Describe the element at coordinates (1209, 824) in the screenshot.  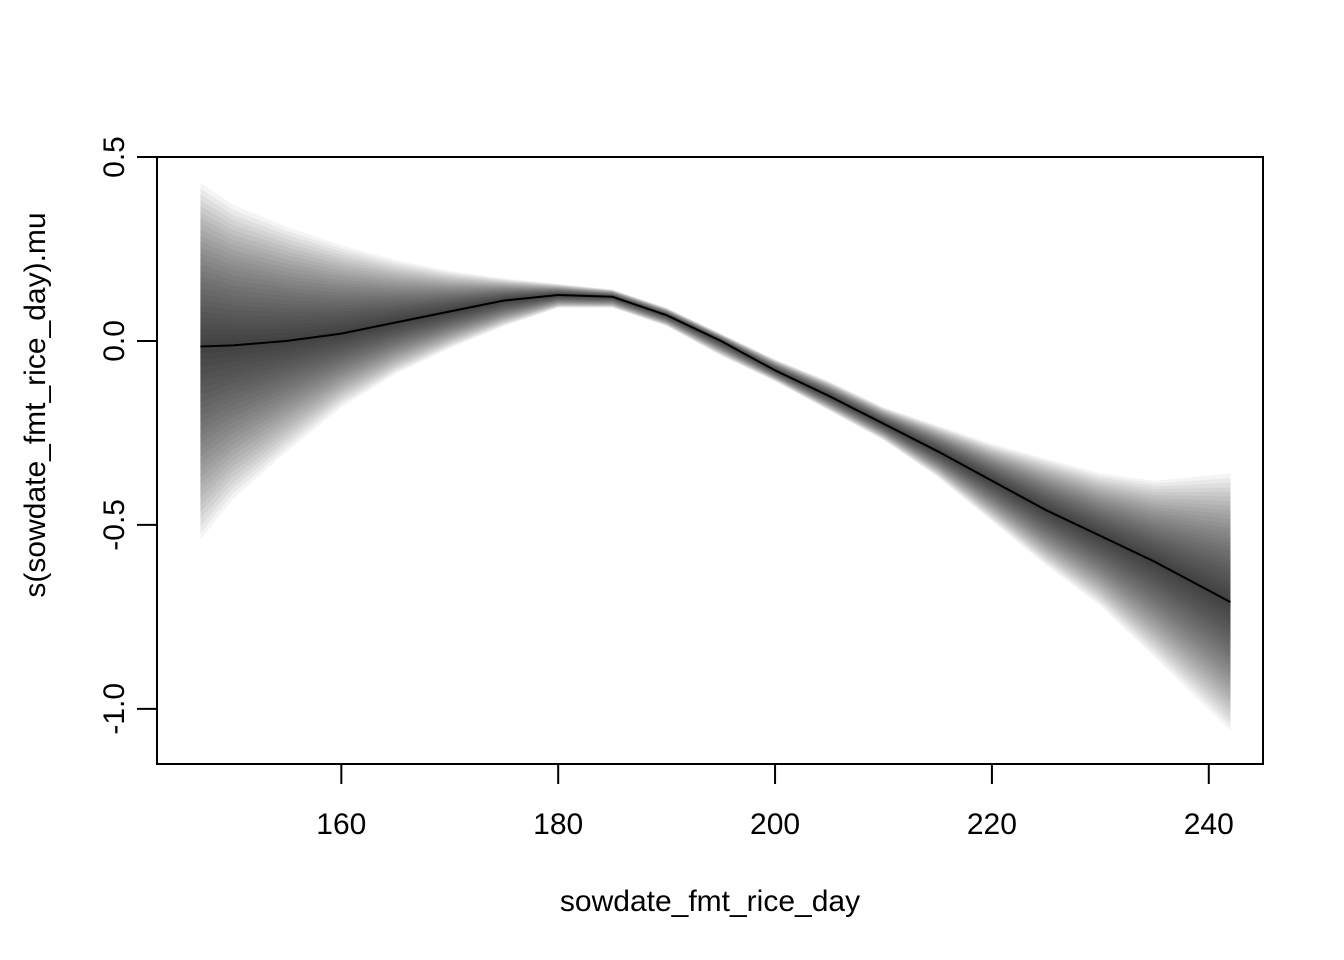
I see `x-tick-label: 240` at that location.